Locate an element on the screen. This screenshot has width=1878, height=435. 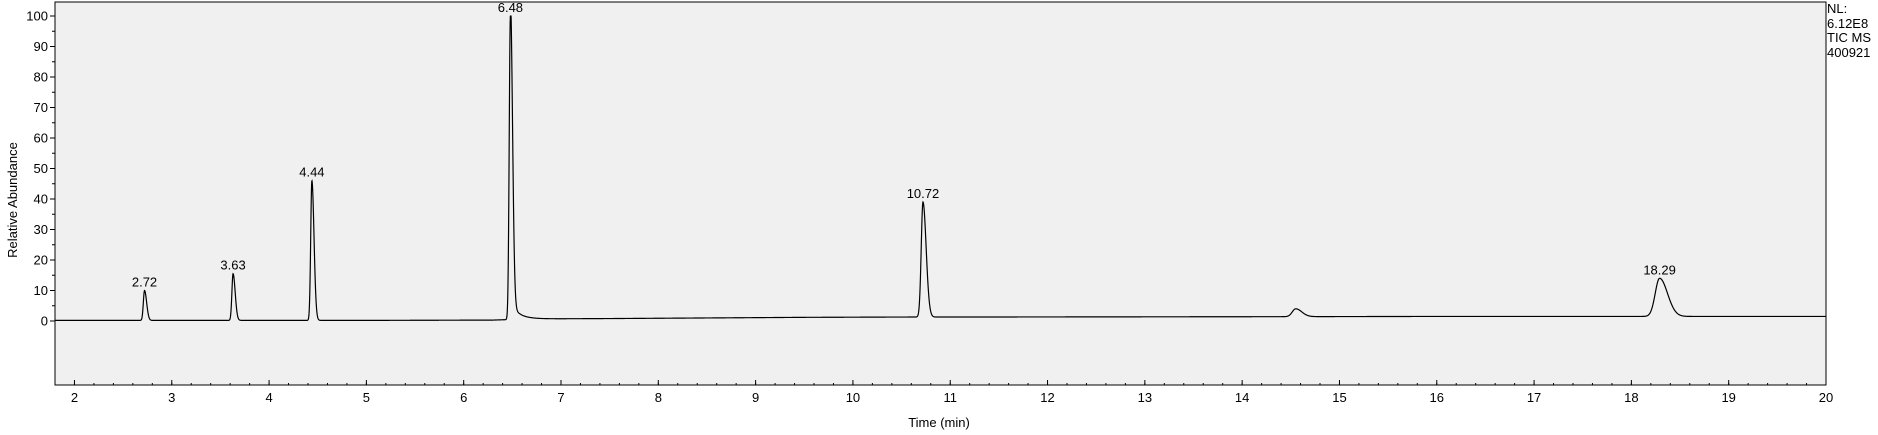
y-tick-label: 80 is located at coordinates (41, 77).